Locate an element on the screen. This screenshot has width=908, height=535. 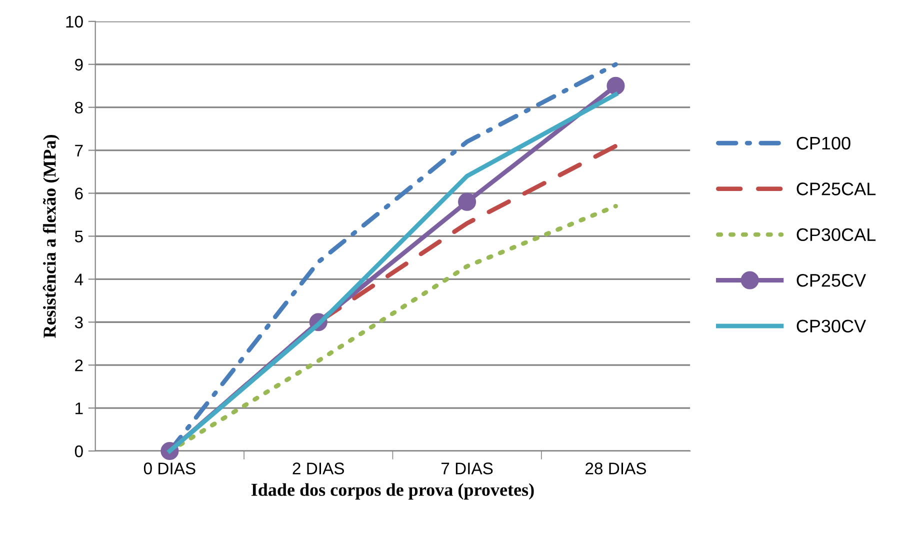
legend-label: CP30CV is located at coordinates (831, 326).